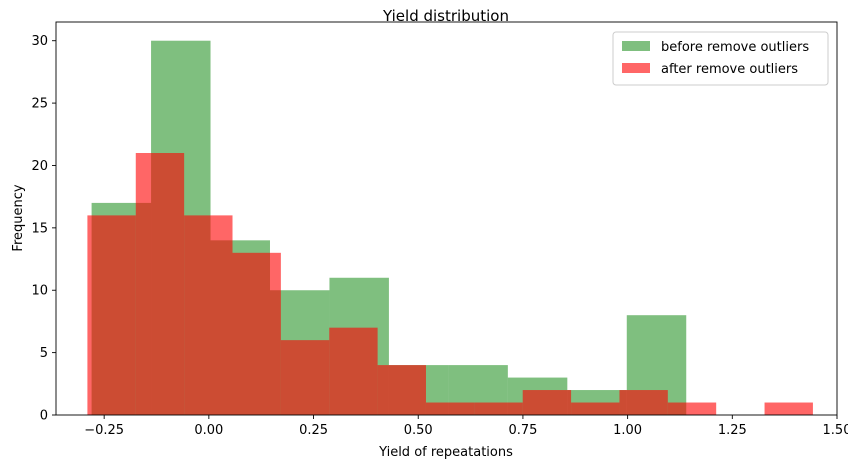  I want to click on legend-label: before remove outliers, so click(735, 47).